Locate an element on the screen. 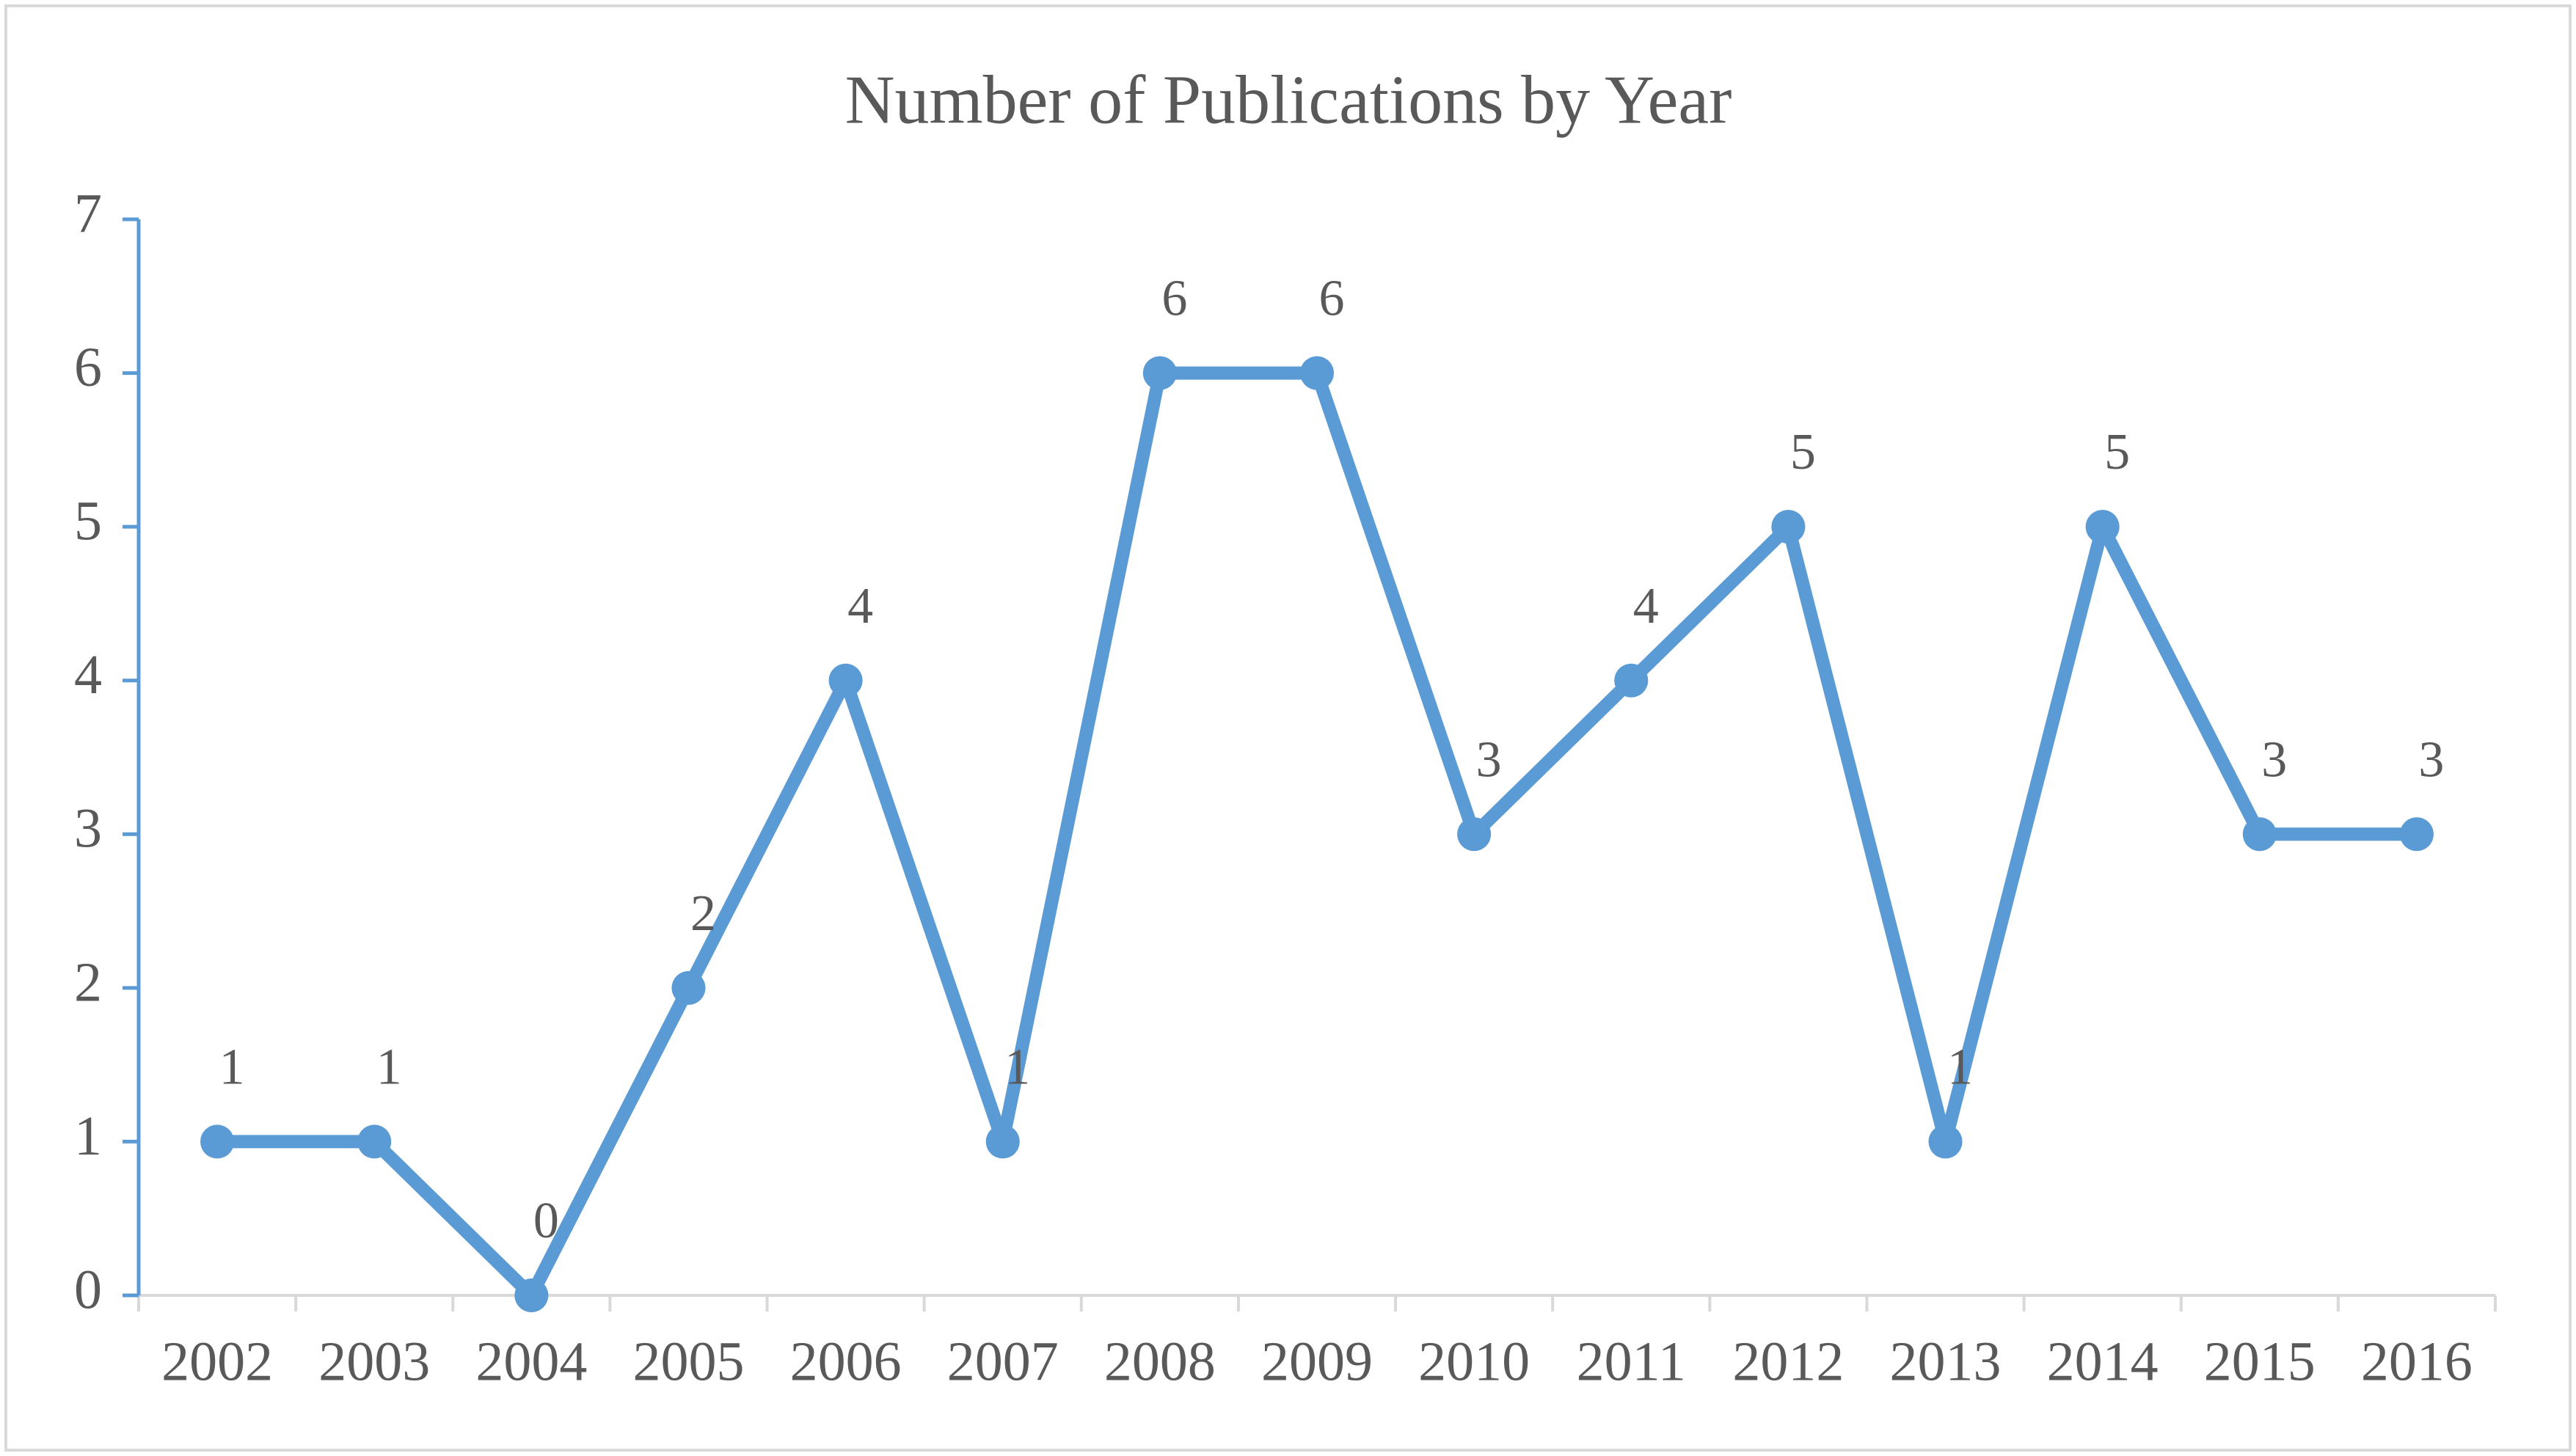  y-tick-label: 3 is located at coordinates (88, 829).